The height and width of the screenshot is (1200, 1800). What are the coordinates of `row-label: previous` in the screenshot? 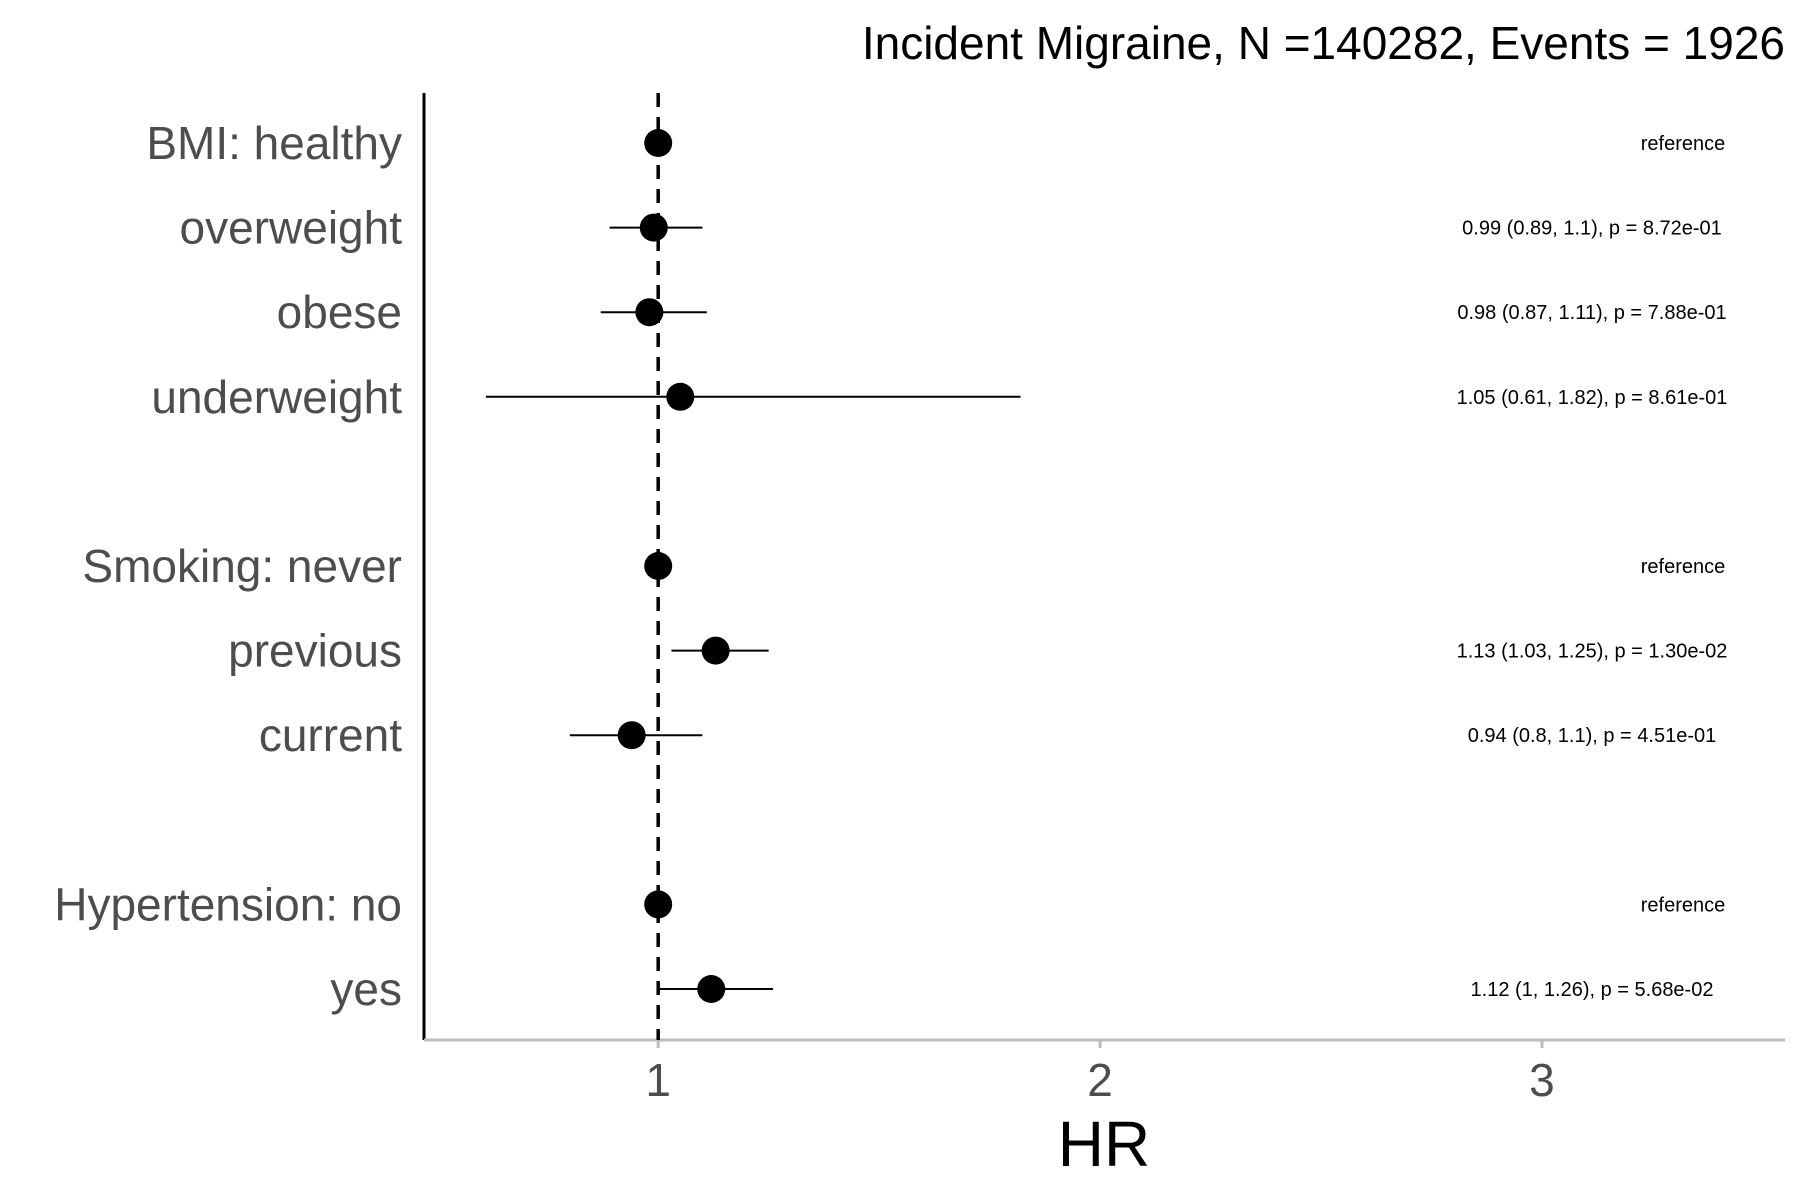 It's located at (315, 651).